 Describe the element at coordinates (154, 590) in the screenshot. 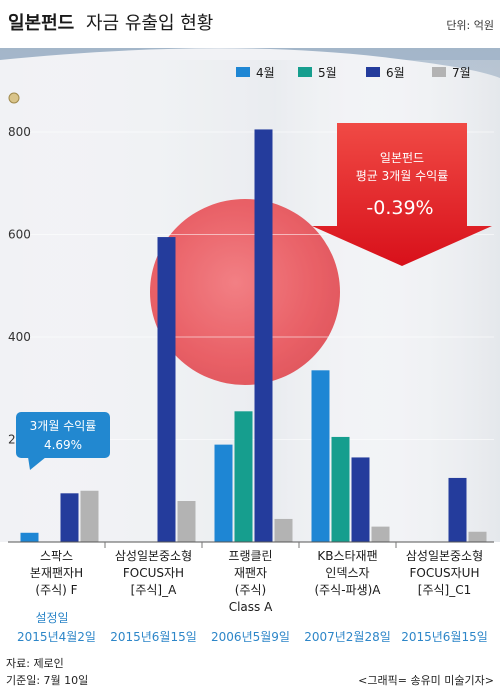

I see `category-label-line: [주식]_A` at that location.